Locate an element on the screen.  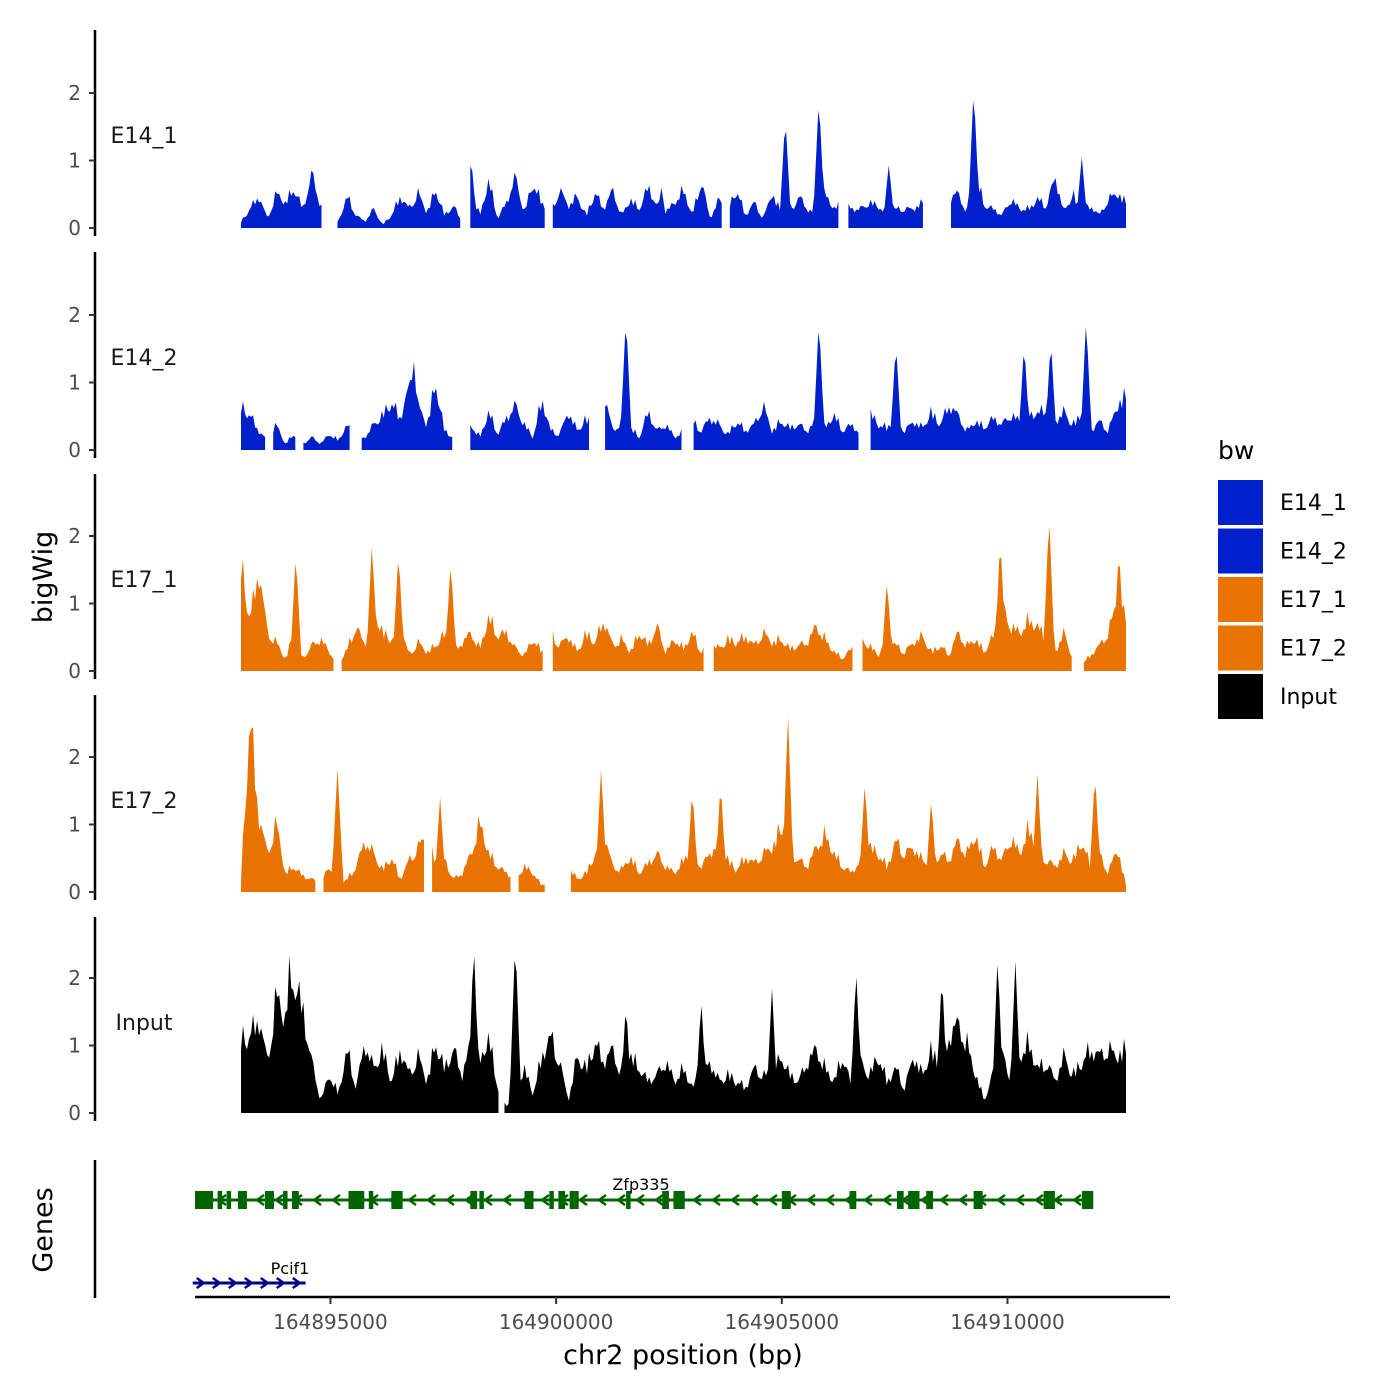
legend-title: bw is located at coordinates (1236, 450).